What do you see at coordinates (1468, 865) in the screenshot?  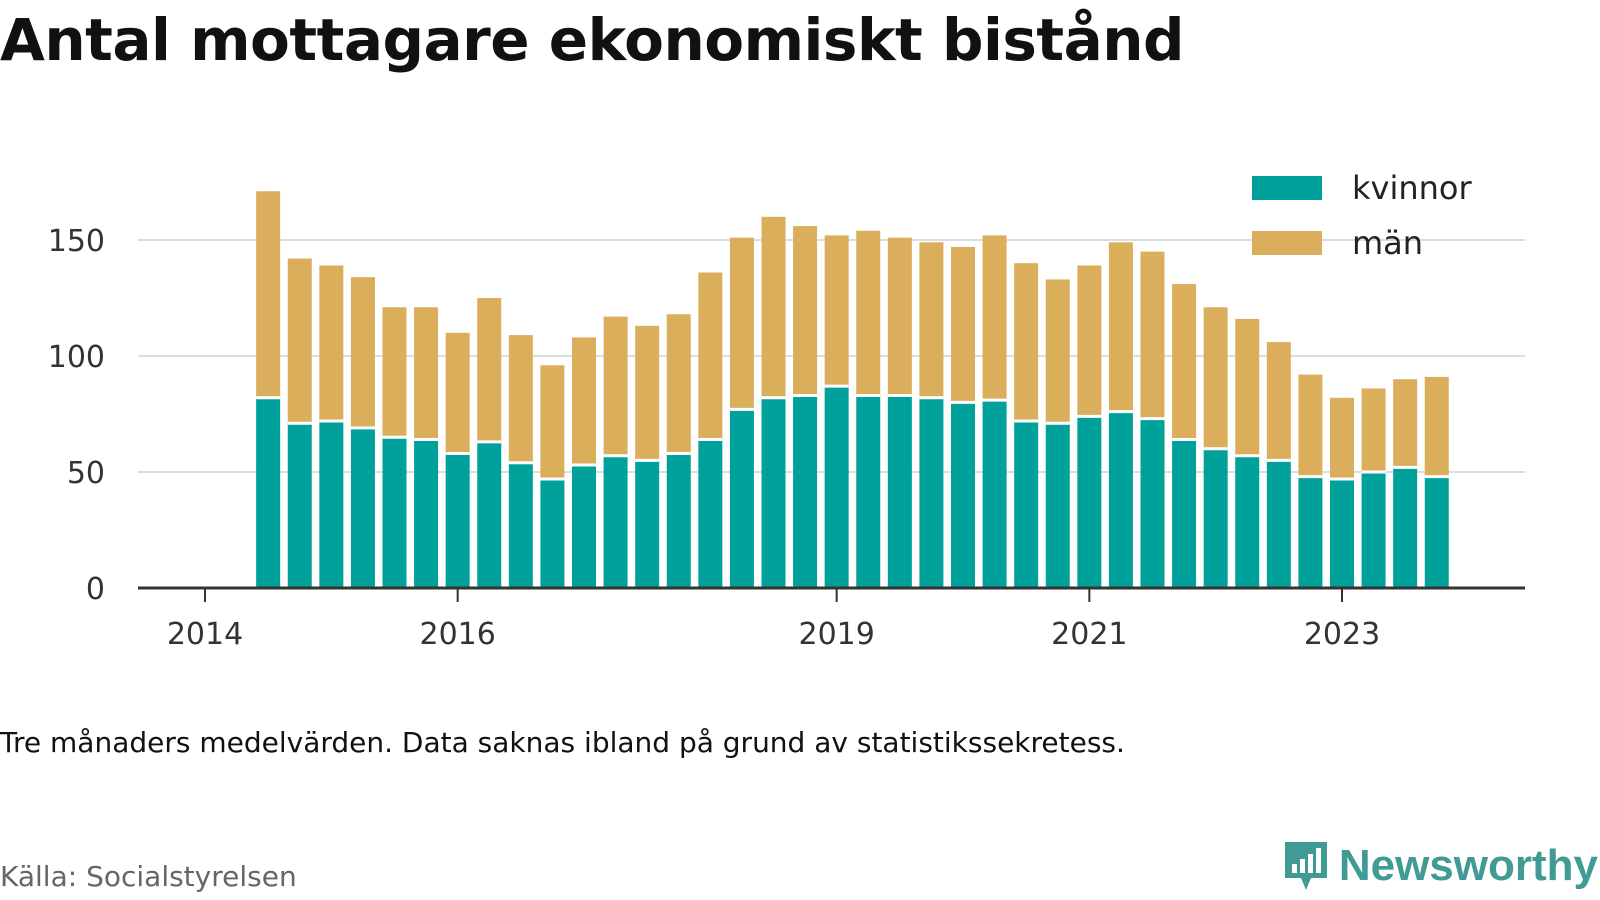 I see `brand-name: Newsworthy` at bounding box center [1468, 865].